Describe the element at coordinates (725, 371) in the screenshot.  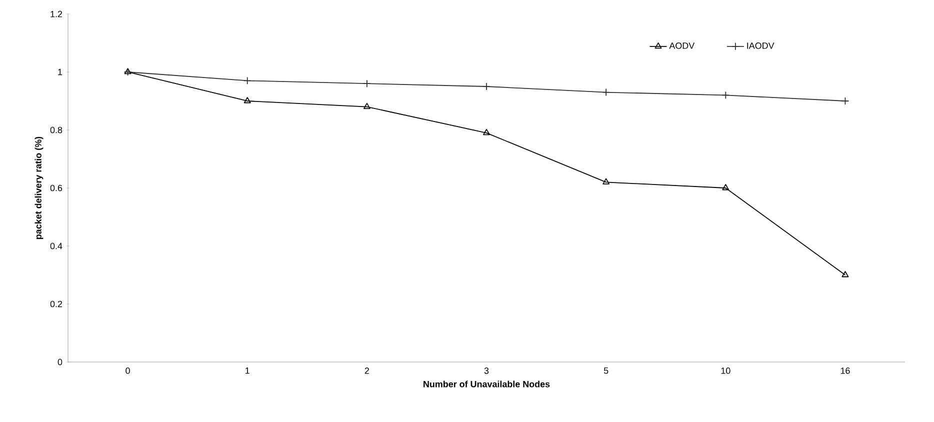
I see `x-tick-label: 10` at that location.